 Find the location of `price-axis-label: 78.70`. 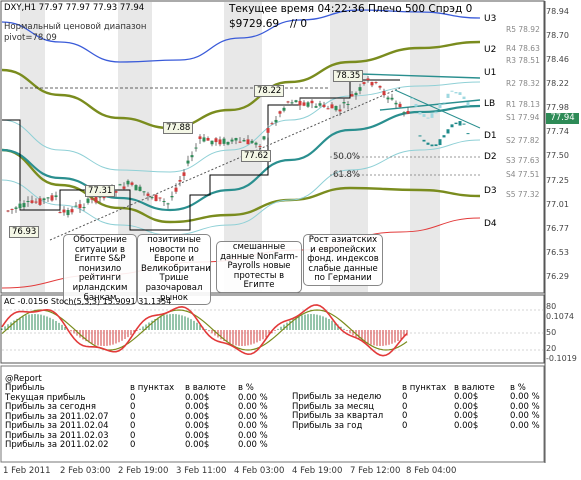

price-axis-label: 78.70 is located at coordinates (557, 35).